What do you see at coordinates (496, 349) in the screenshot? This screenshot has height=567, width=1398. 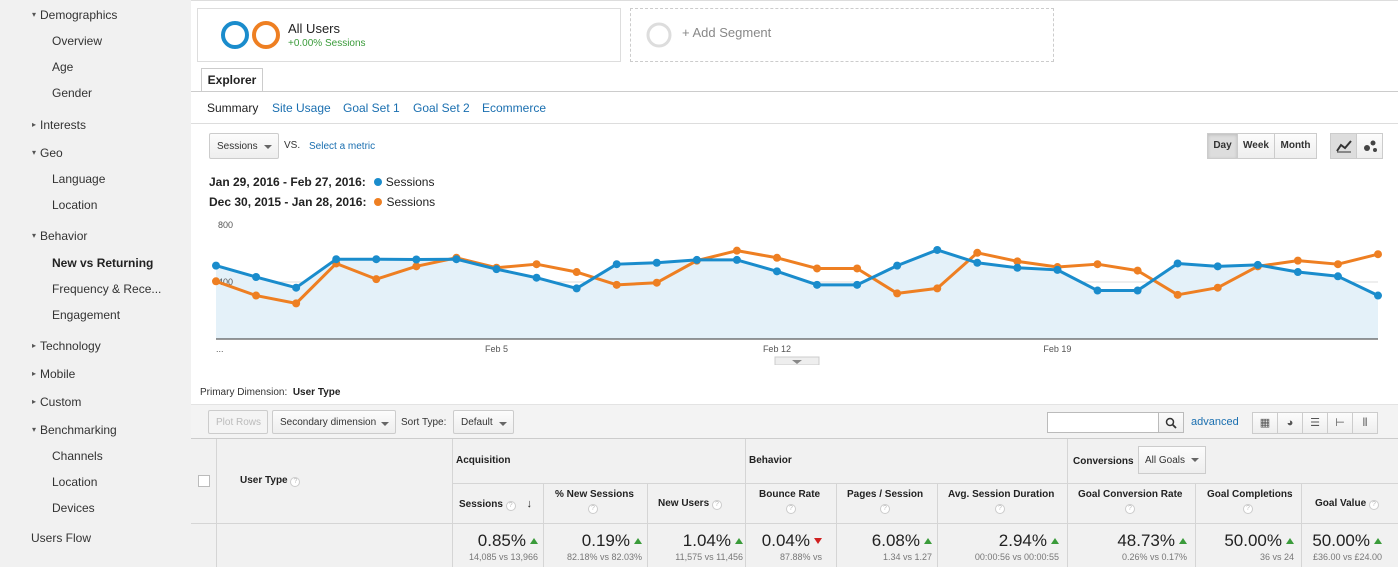 I see `x-tick-label: Feb 5` at bounding box center [496, 349].